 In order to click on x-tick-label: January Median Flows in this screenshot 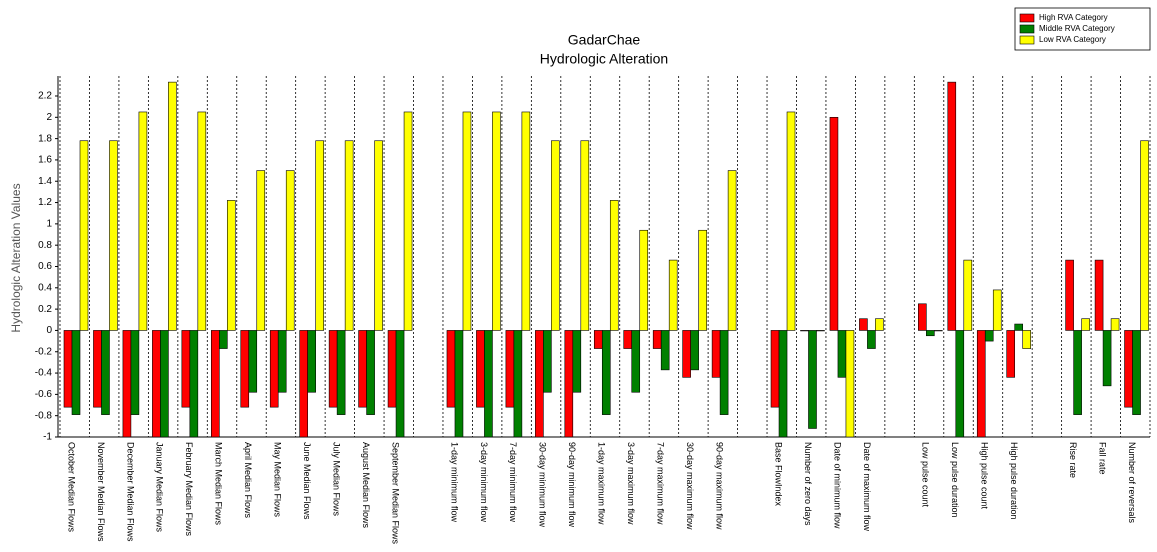, I will do `click(160, 487)`.